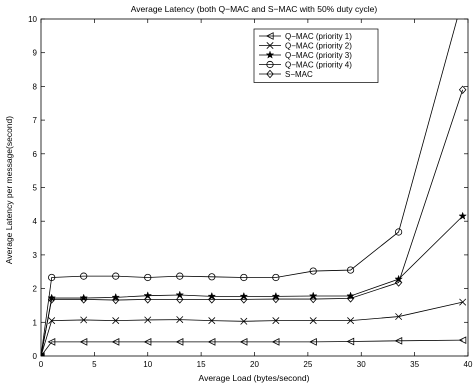  Describe the element at coordinates (41, 364) in the screenshot. I see `x-tick-label: 0` at that location.